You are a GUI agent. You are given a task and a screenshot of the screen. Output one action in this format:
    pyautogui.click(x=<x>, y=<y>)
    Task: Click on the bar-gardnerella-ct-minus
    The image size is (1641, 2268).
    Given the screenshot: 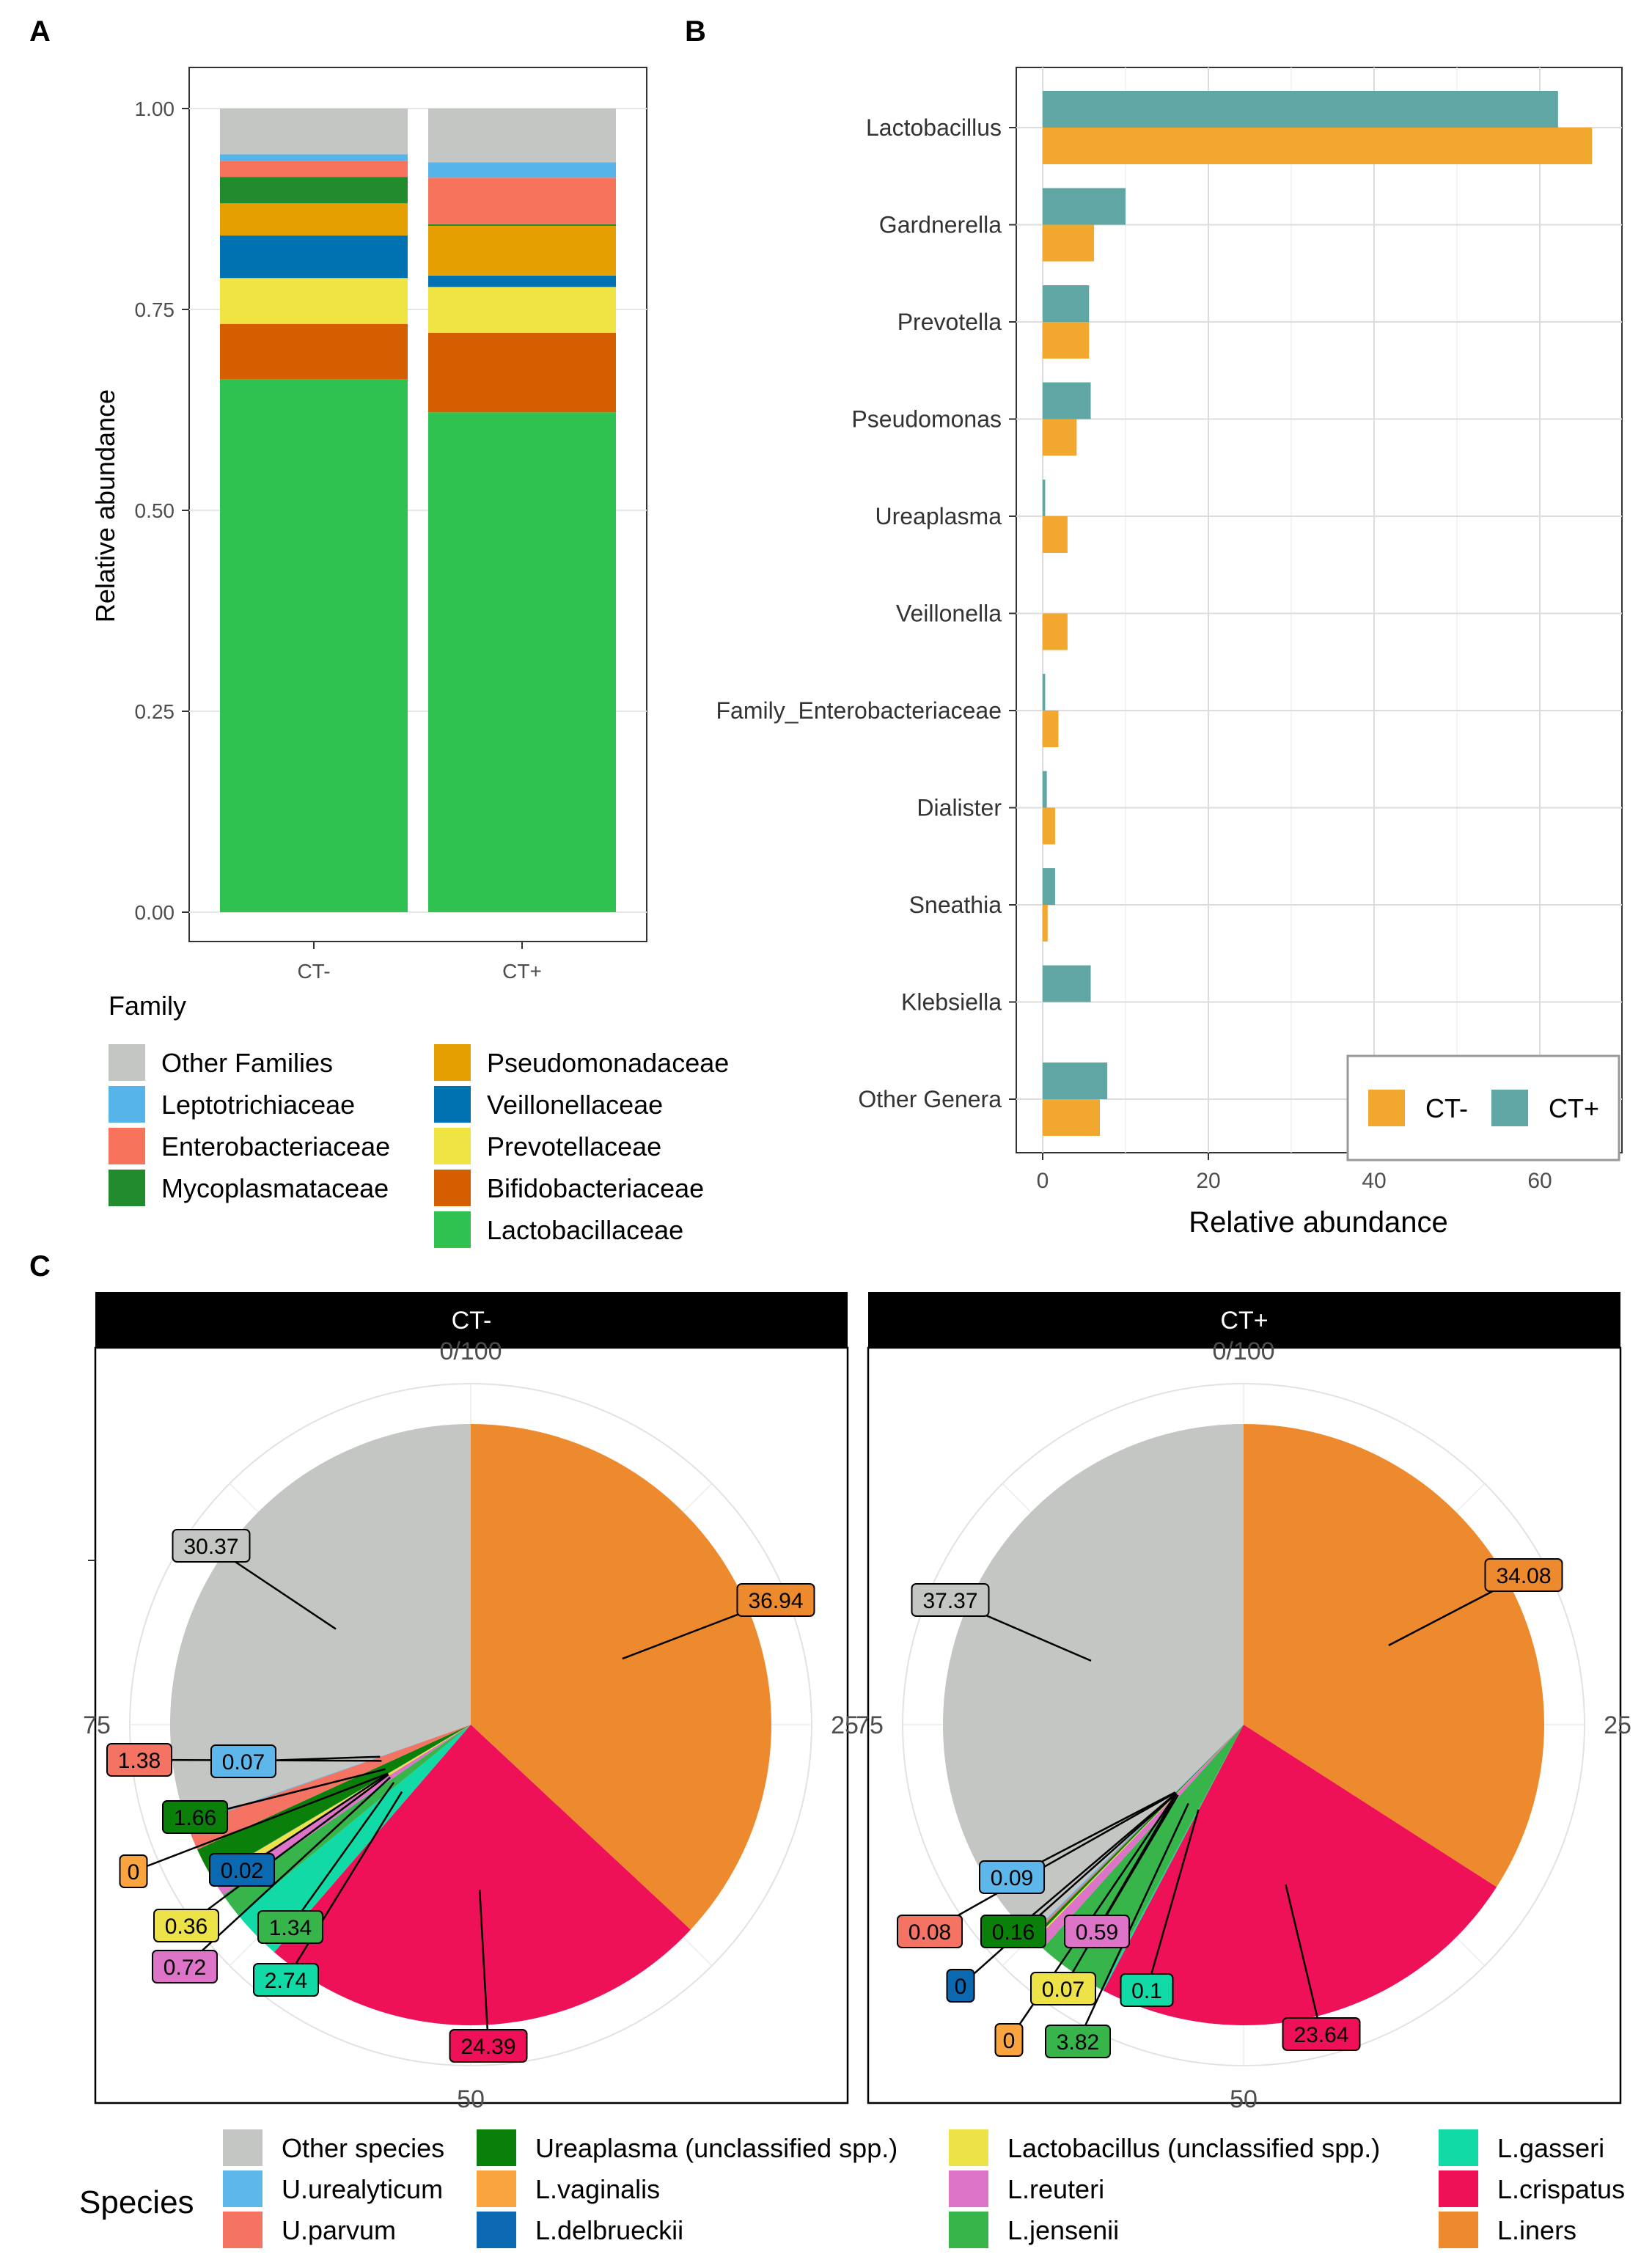 What is the action you would take?
    pyautogui.click(x=1069, y=243)
    